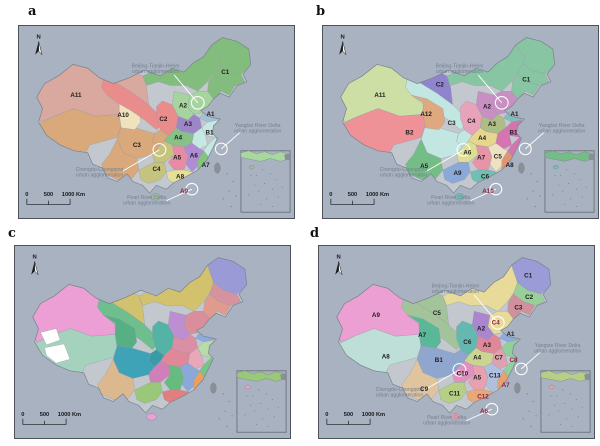  What do you see at coordinates (483, 195) in the screenshot?
I see `annotation-leader-prd` at bounding box center [483, 195].